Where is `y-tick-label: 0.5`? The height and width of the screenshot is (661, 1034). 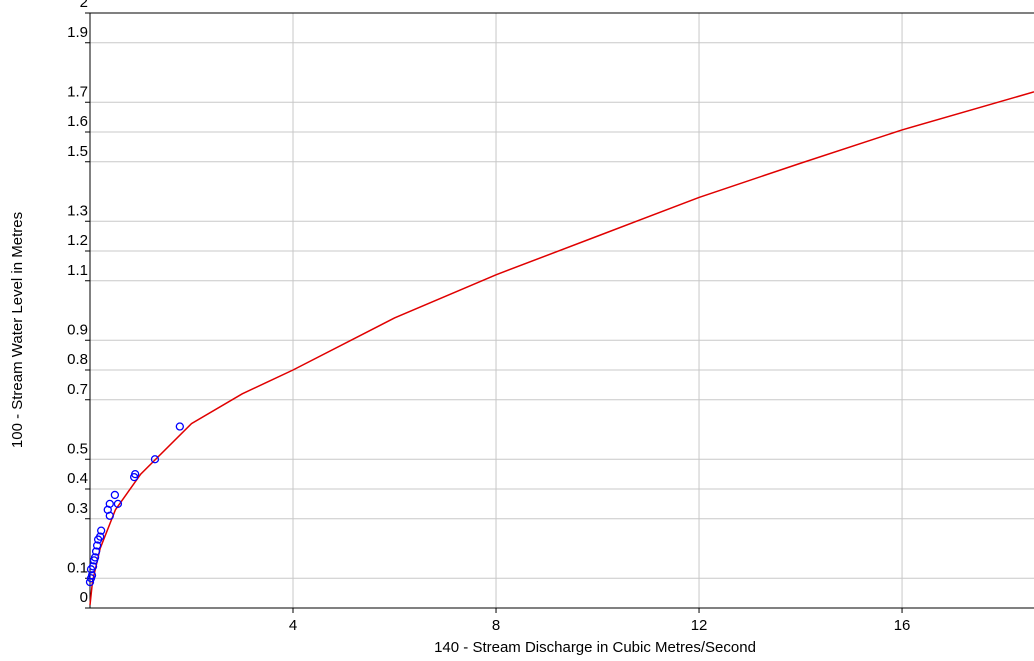
y-tick-label: 0.5 is located at coordinates (77, 448).